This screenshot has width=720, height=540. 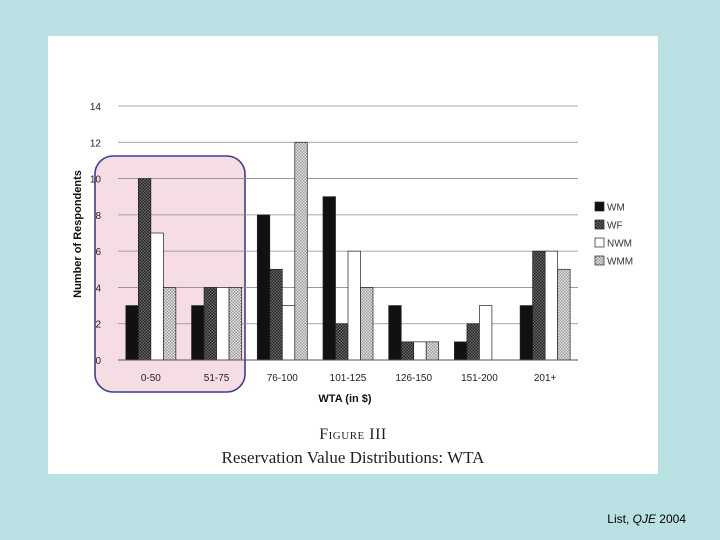 I want to click on bar-nwm-201+, so click(x=551, y=305).